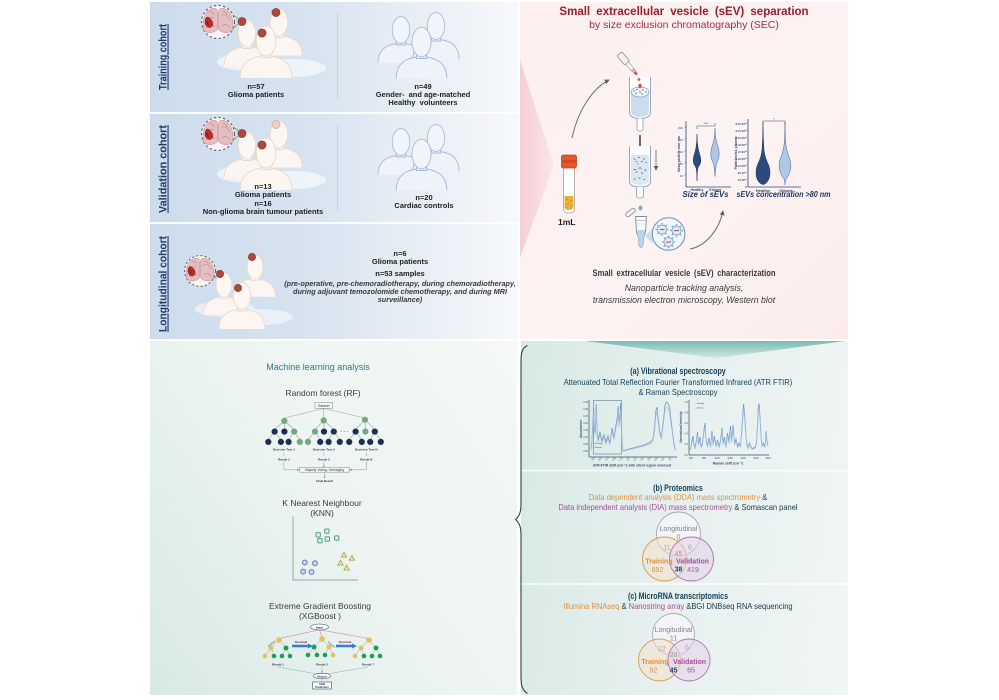 This screenshot has width=999, height=700. Describe the element at coordinates (687, 455) in the screenshot. I see `svg-text: 0.0` at that location.